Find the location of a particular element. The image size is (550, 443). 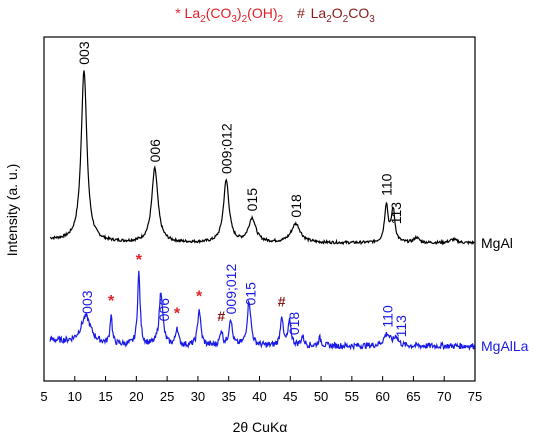

x-tick-label: 75 is located at coordinates (475, 396).